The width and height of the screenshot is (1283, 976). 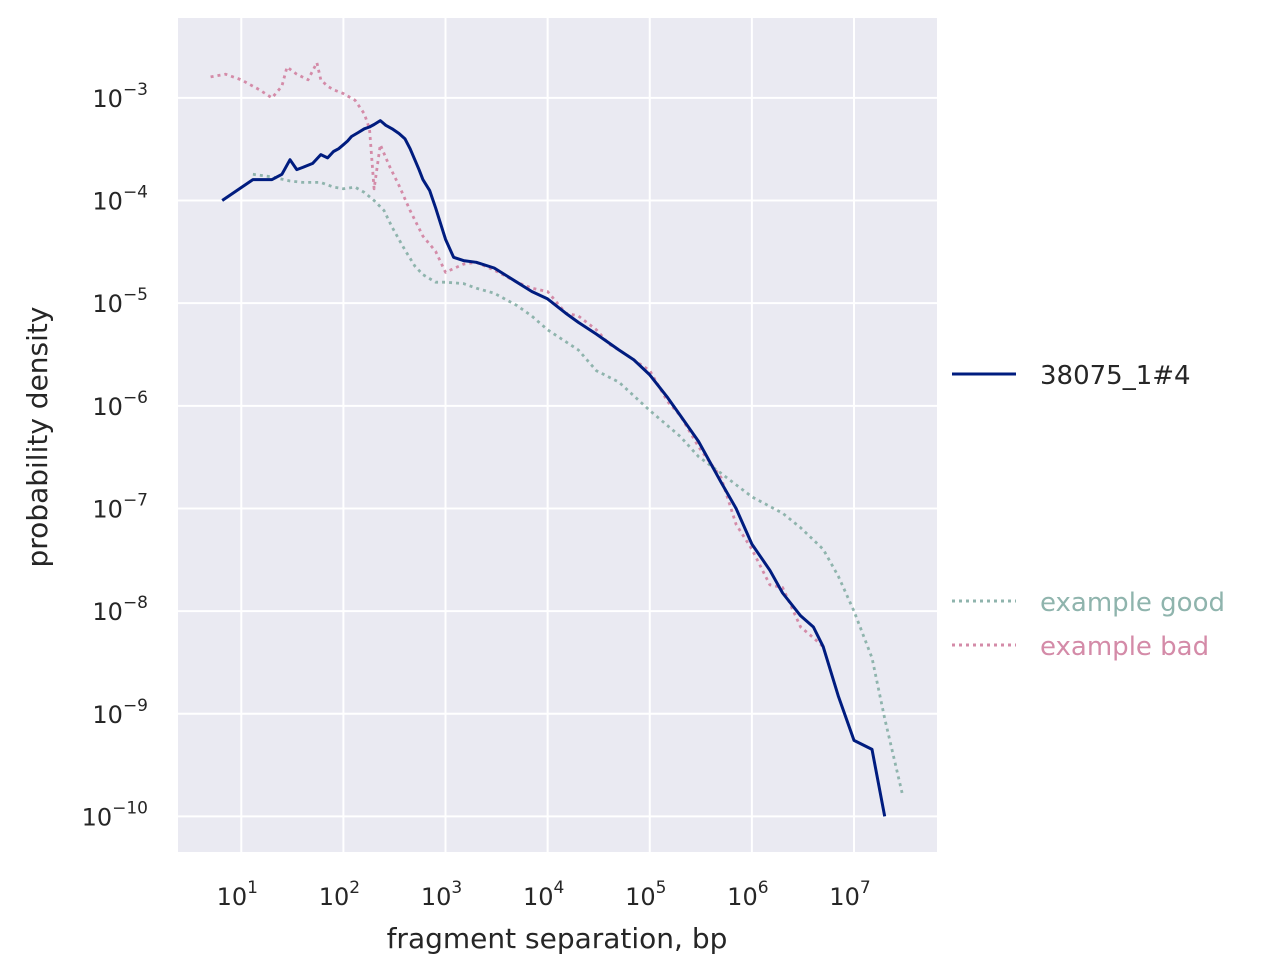 I want to click on x-tick-label: 10⁶, so click(x=747, y=894).